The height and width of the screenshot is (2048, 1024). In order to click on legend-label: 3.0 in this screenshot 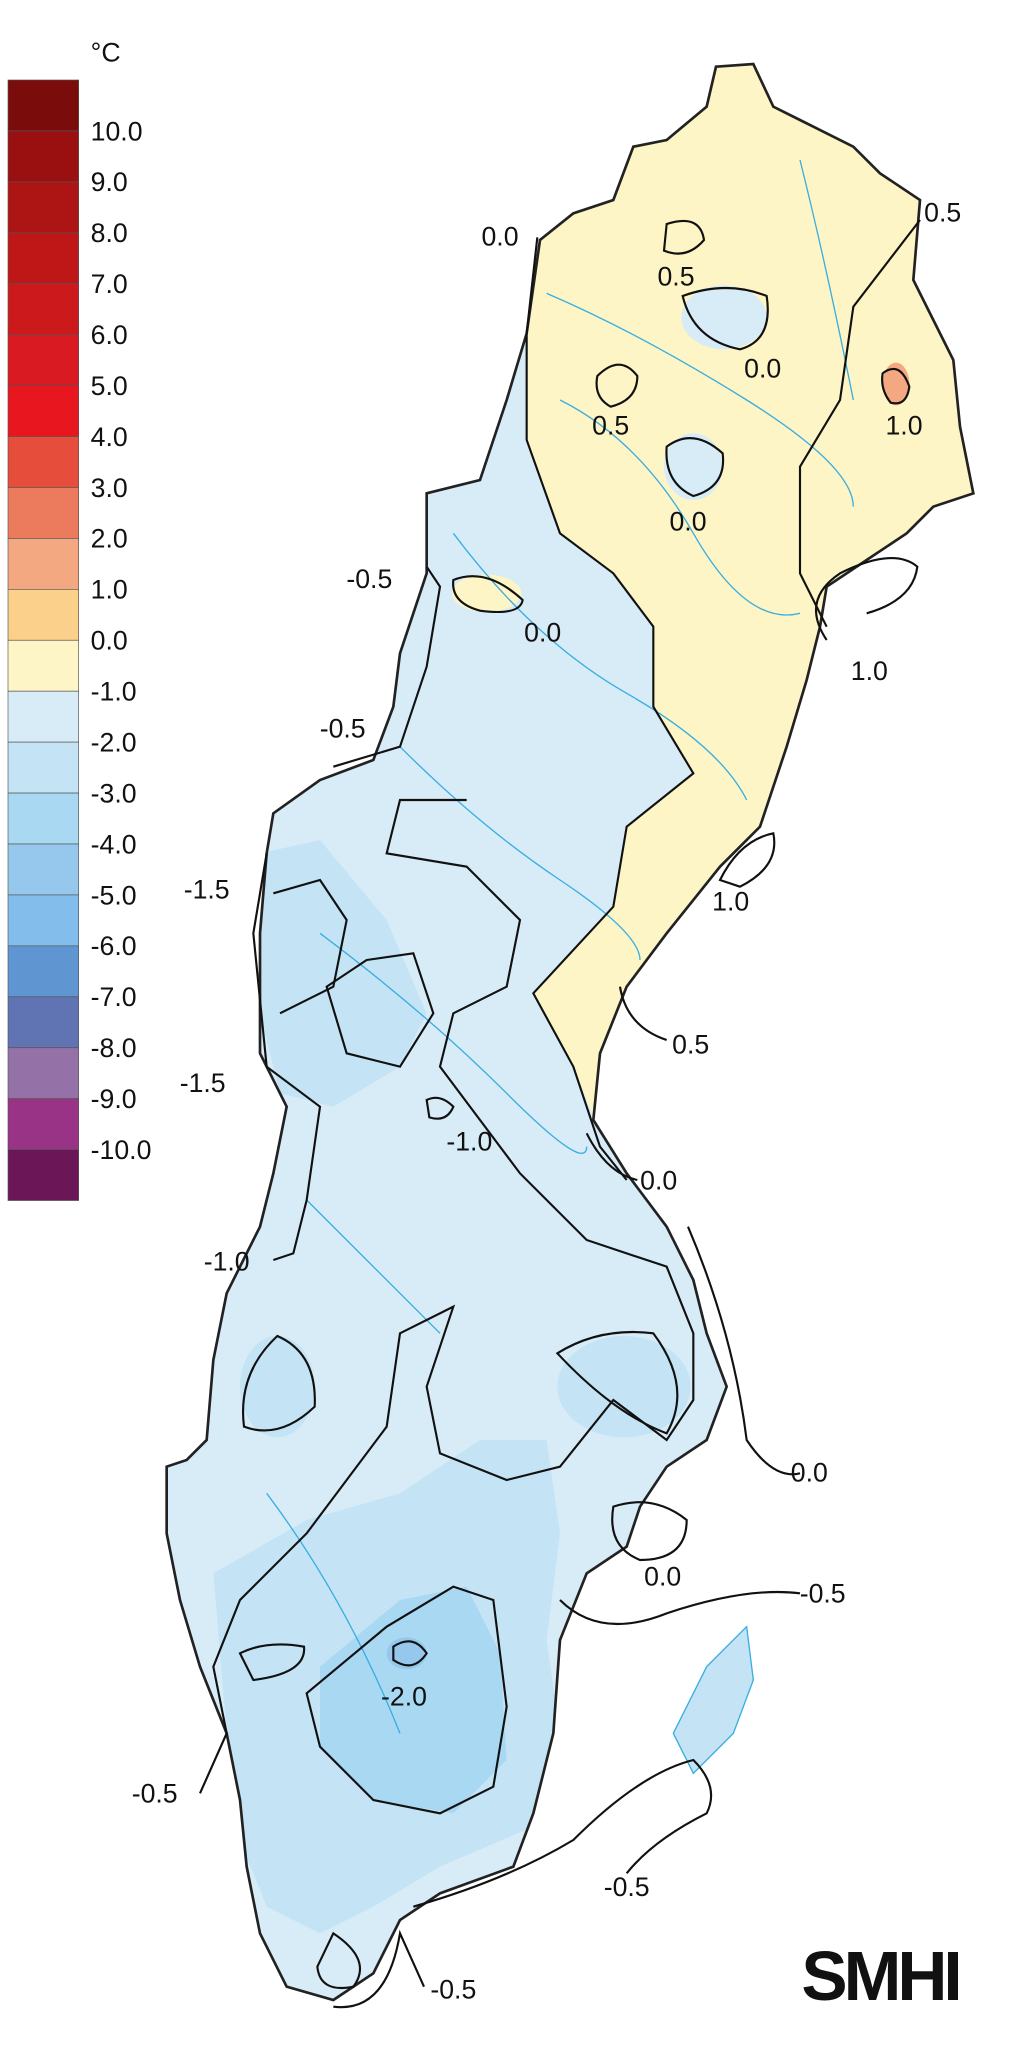, I will do `click(109, 488)`.